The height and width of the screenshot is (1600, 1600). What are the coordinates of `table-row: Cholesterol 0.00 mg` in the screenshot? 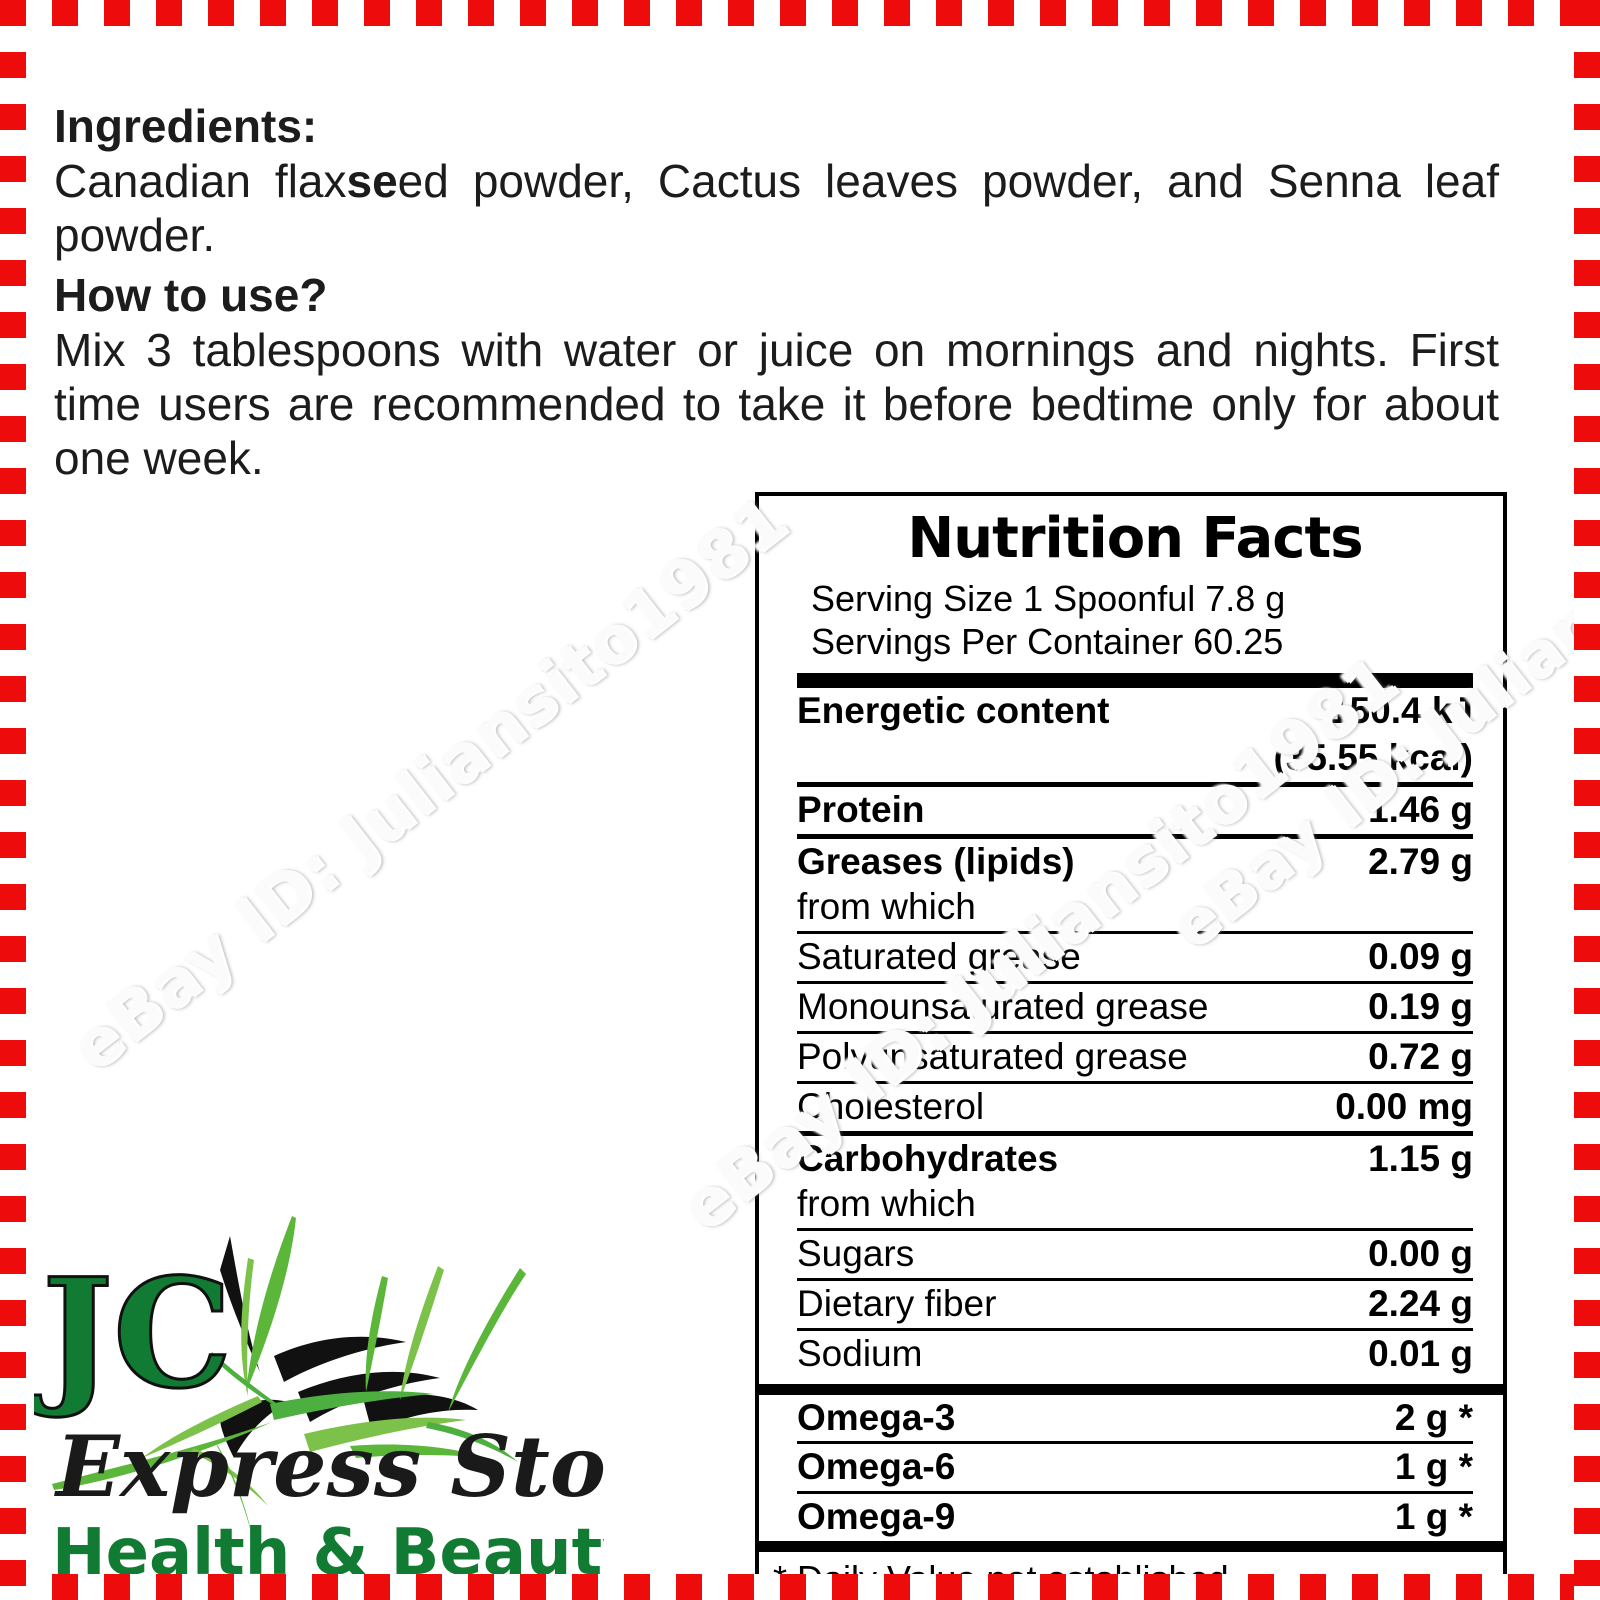 It's located at (1135, 1107).